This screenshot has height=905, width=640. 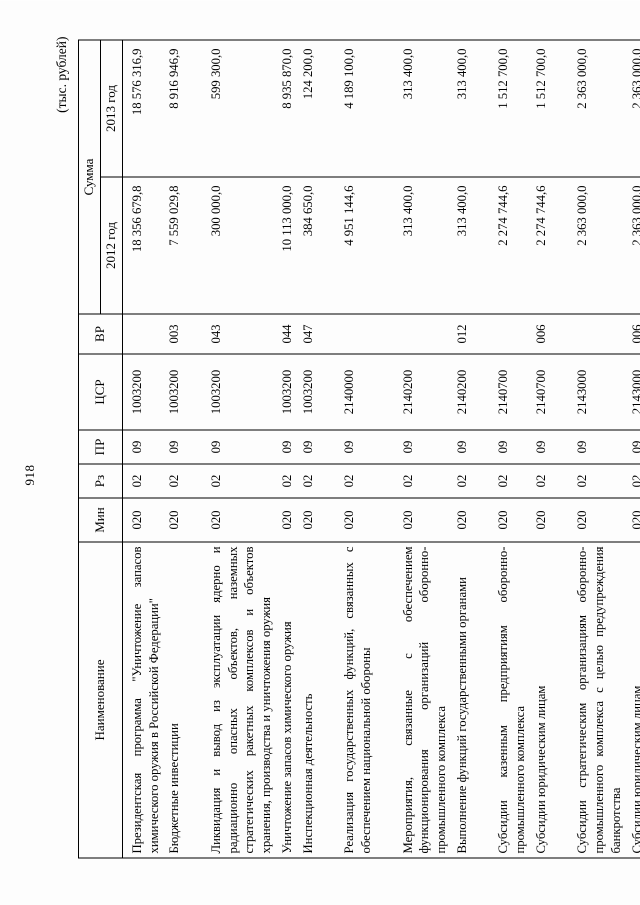 I want to click on cell-sum-2013: 313 400,0, so click(x=462, y=108).